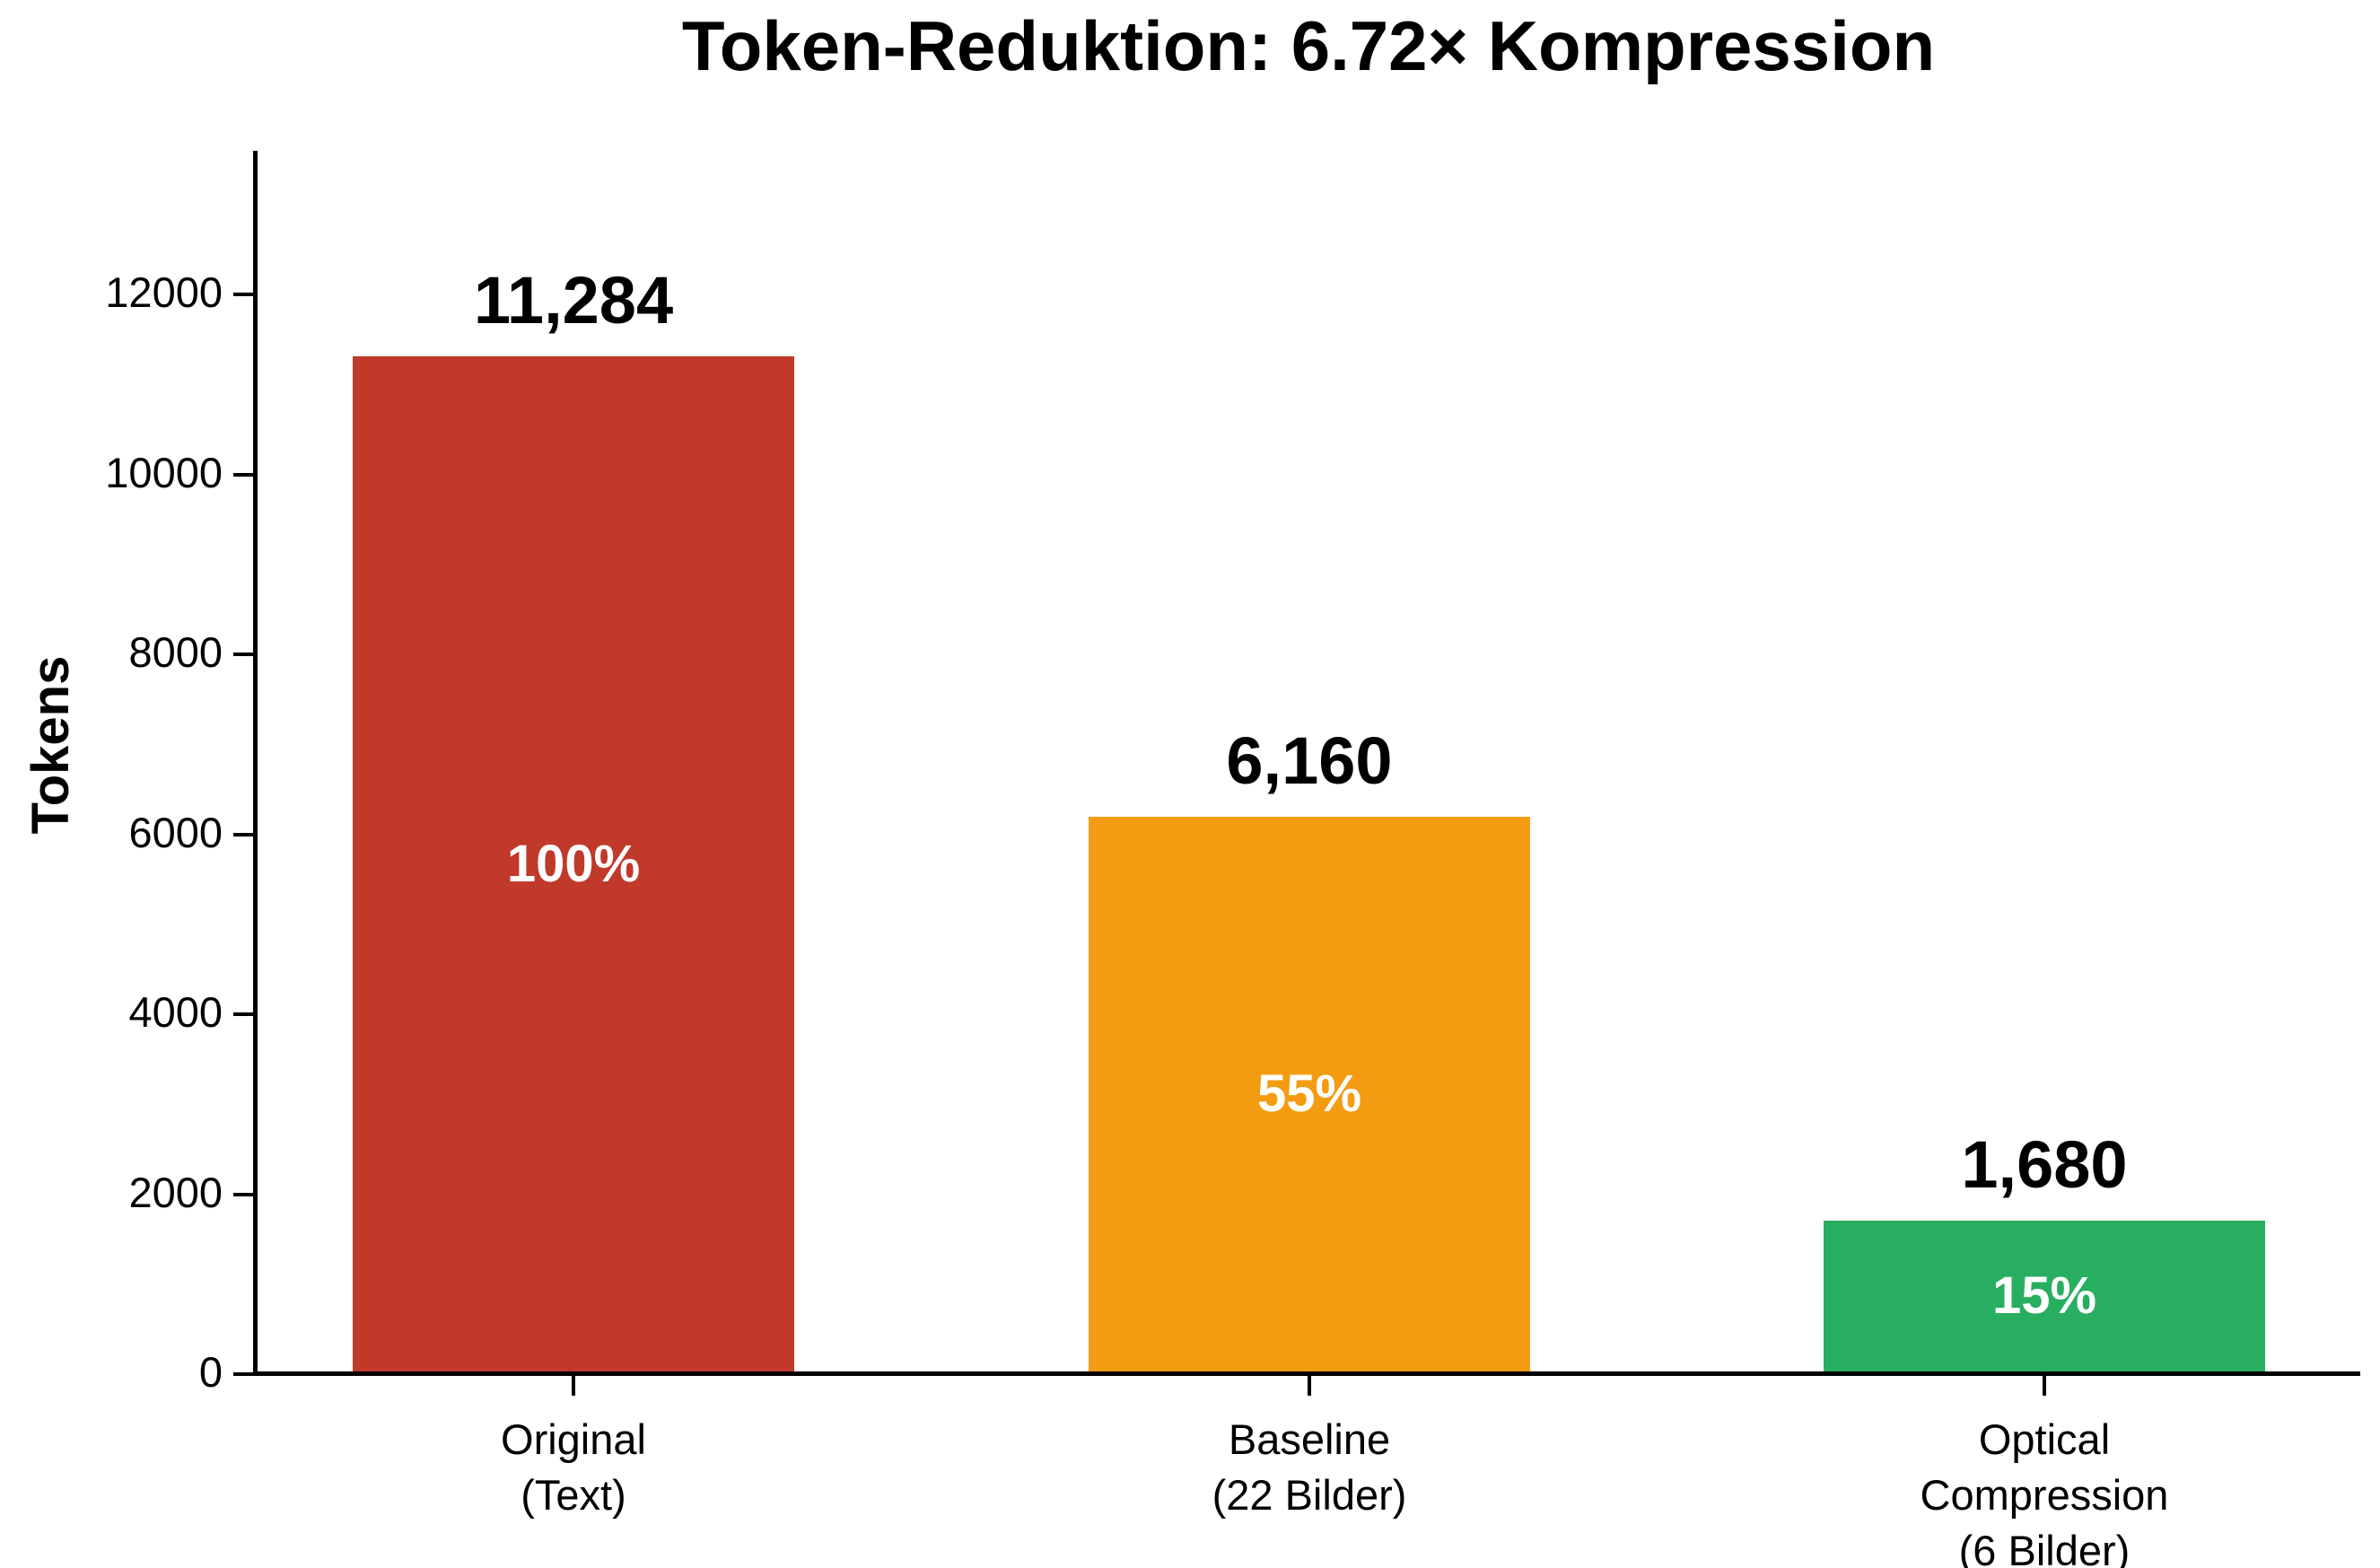 This screenshot has width=2380, height=1568. What do you see at coordinates (1309, 1468) in the screenshot?
I see `x-tick-label: Baseline (22 Bilder)` at bounding box center [1309, 1468].